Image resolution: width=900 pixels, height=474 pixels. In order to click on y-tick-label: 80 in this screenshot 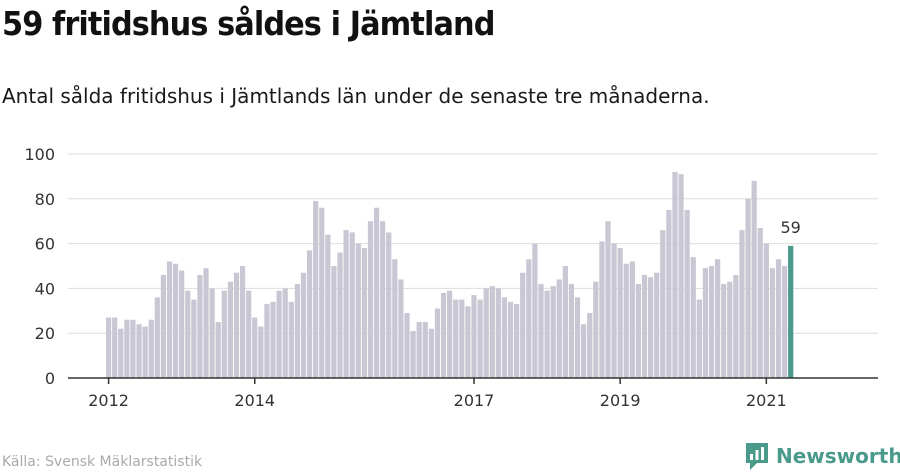, I will do `click(45, 199)`.